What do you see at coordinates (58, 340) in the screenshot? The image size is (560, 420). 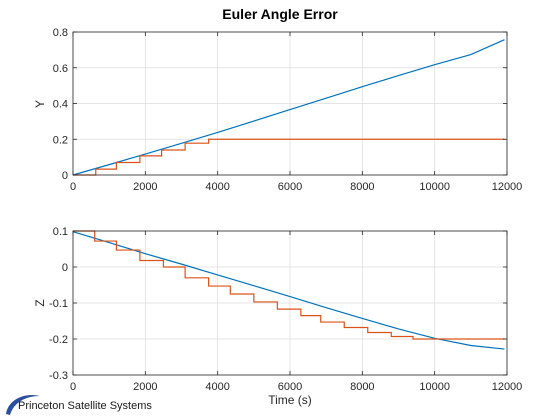 I see `y-tick-label: -0.2` at bounding box center [58, 340].